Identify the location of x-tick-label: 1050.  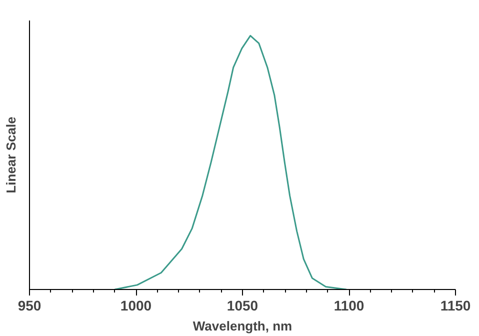
(242, 306).